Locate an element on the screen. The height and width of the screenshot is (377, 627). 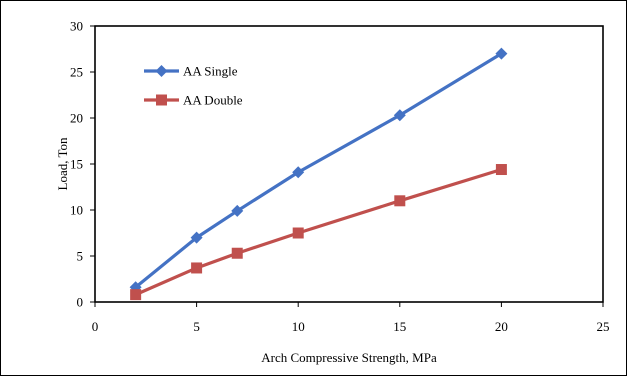
y-tick-label: 15 is located at coordinates (76, 164).